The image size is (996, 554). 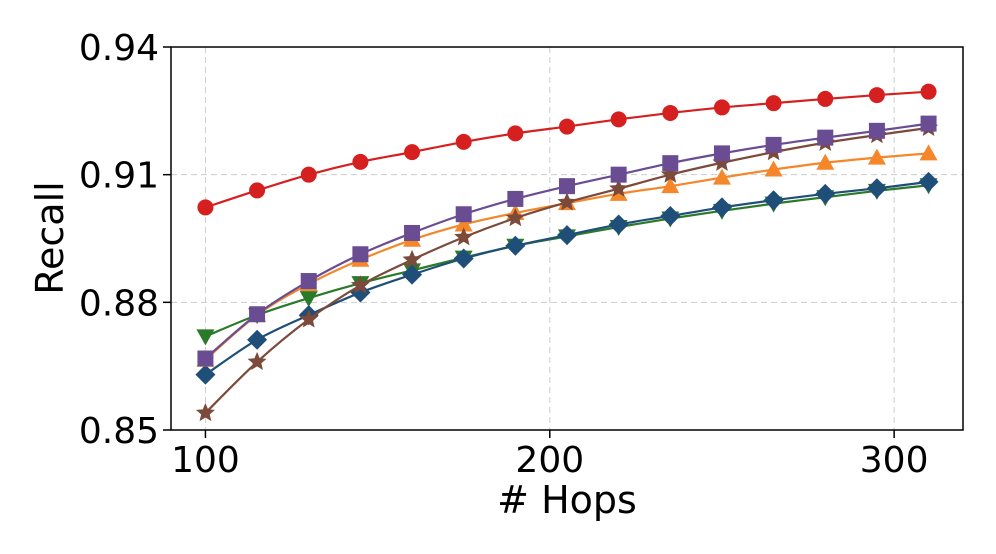 What do you see at coordinates (50, 237) in the screenshot?
I see `y-axis-label: Recall` at bounding box center [50, 237].